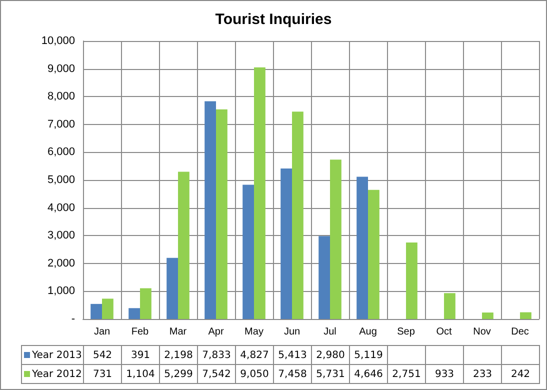 The image size is (547, 390). I want to click on y-tick-label: 3,000, so click(61, 236).